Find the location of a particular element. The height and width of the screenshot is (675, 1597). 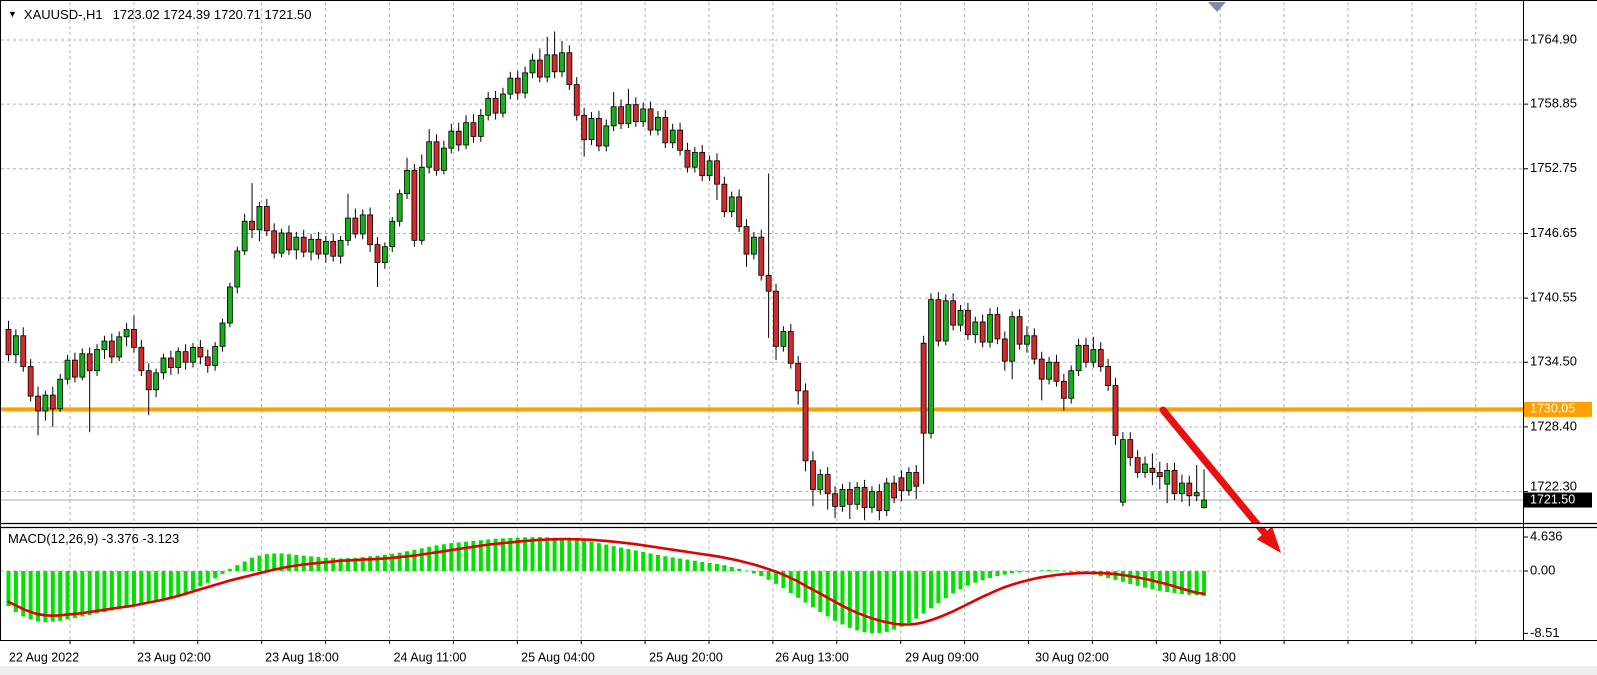

macd-tick-label: 4.636 is located at coordinates (1546, 535).